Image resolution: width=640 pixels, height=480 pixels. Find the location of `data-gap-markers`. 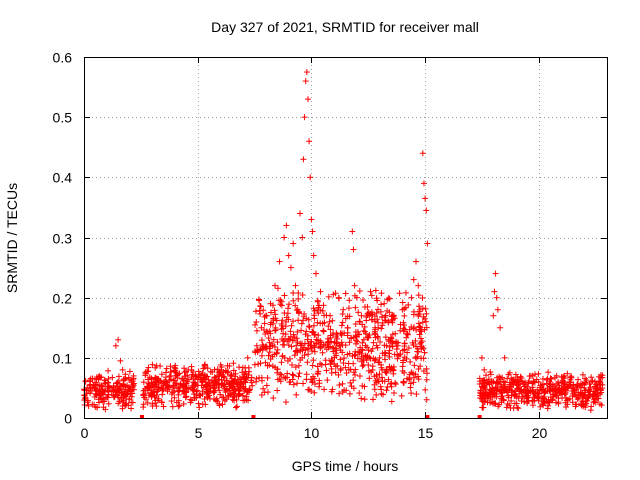

data-gap-markers is located at coordinates (310, 417).